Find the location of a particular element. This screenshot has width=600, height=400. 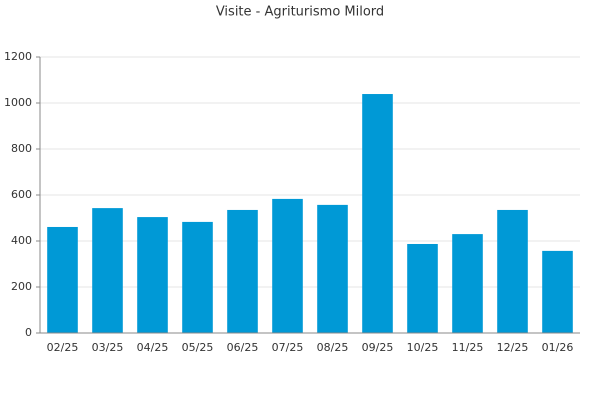

x-tick-label: 01/26 is located at coordinates (558, 347).